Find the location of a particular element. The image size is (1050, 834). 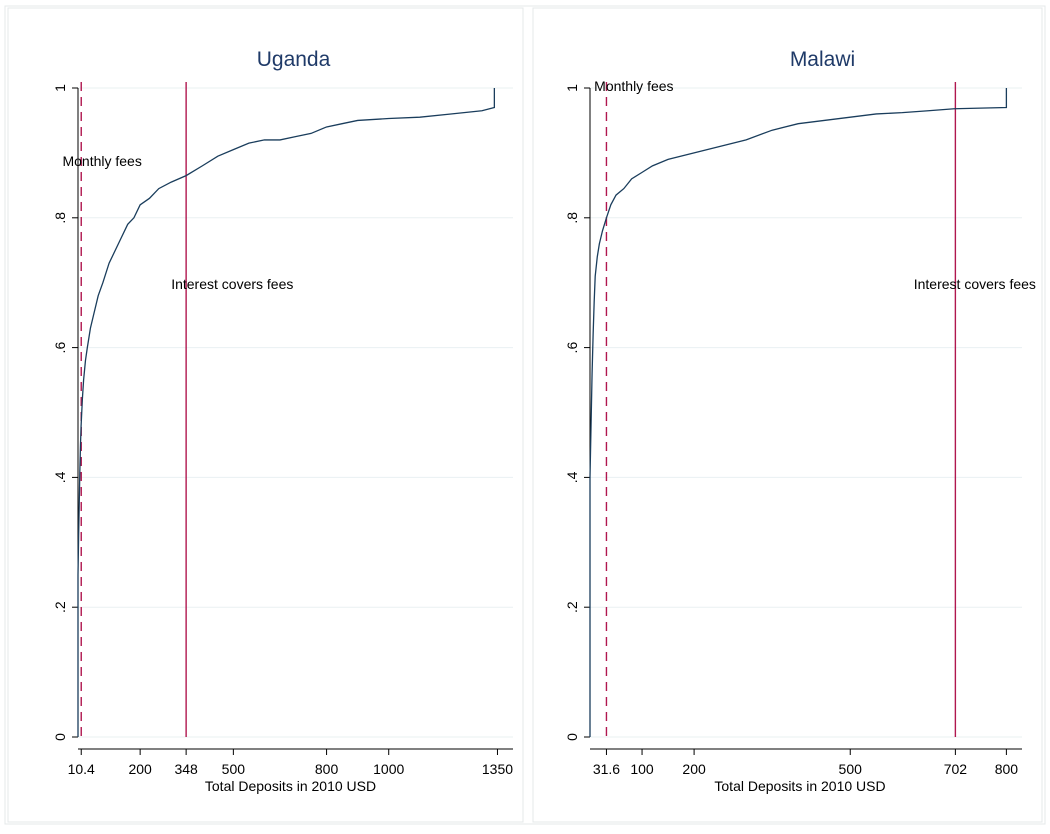

panel-title: Malawi is located at coordinates (822, 59).